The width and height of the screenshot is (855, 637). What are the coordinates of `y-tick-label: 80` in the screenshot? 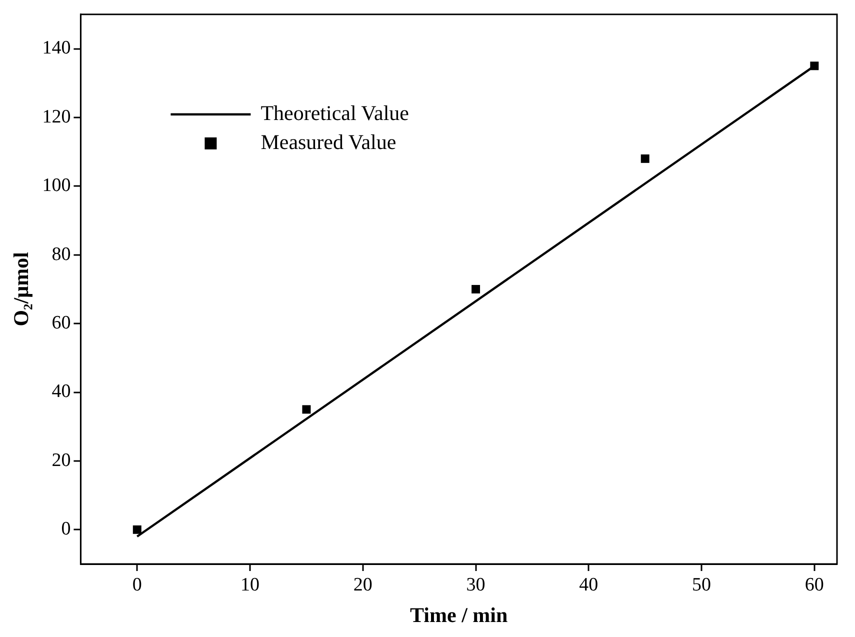 It's located at (61, 254).